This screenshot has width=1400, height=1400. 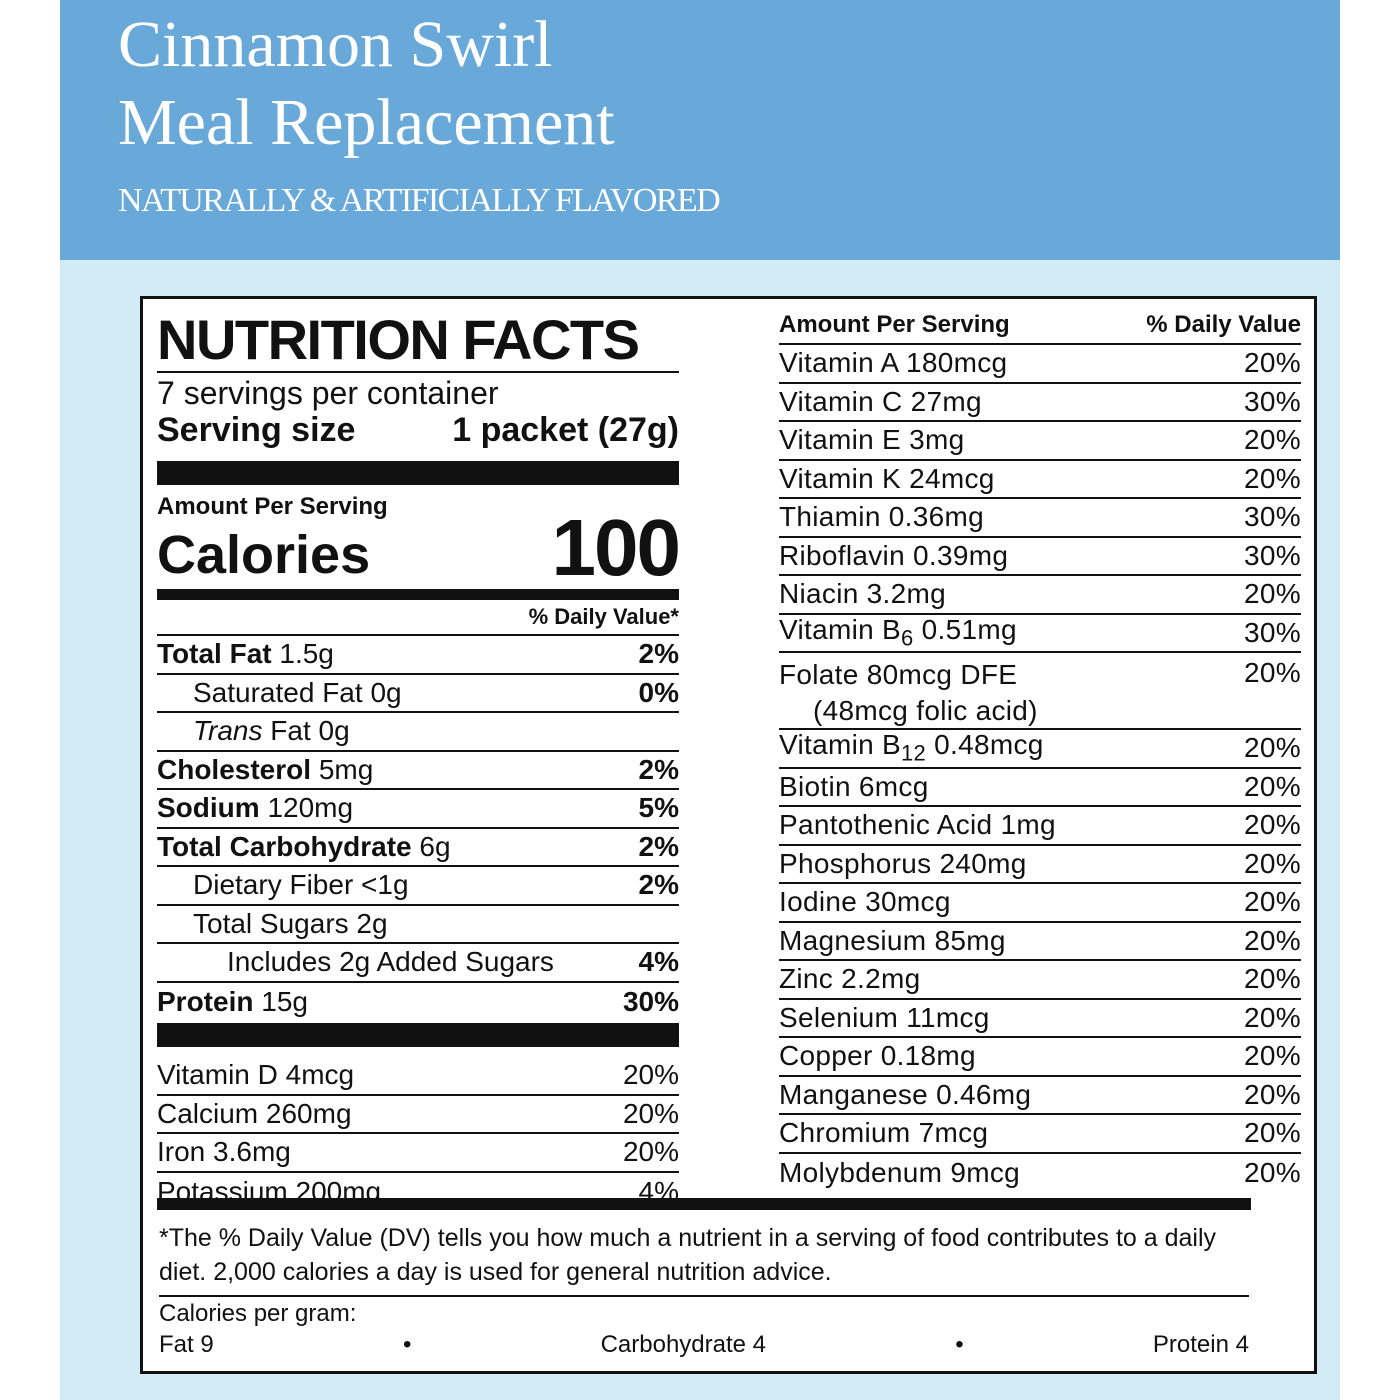 What do you see at coordinates (1040, 691) in the screenshot?
I see `vitamin-row-folate: Folate 80mcg DFE (48mcg folic acid) 20%` at bounding box center [1040, 691].